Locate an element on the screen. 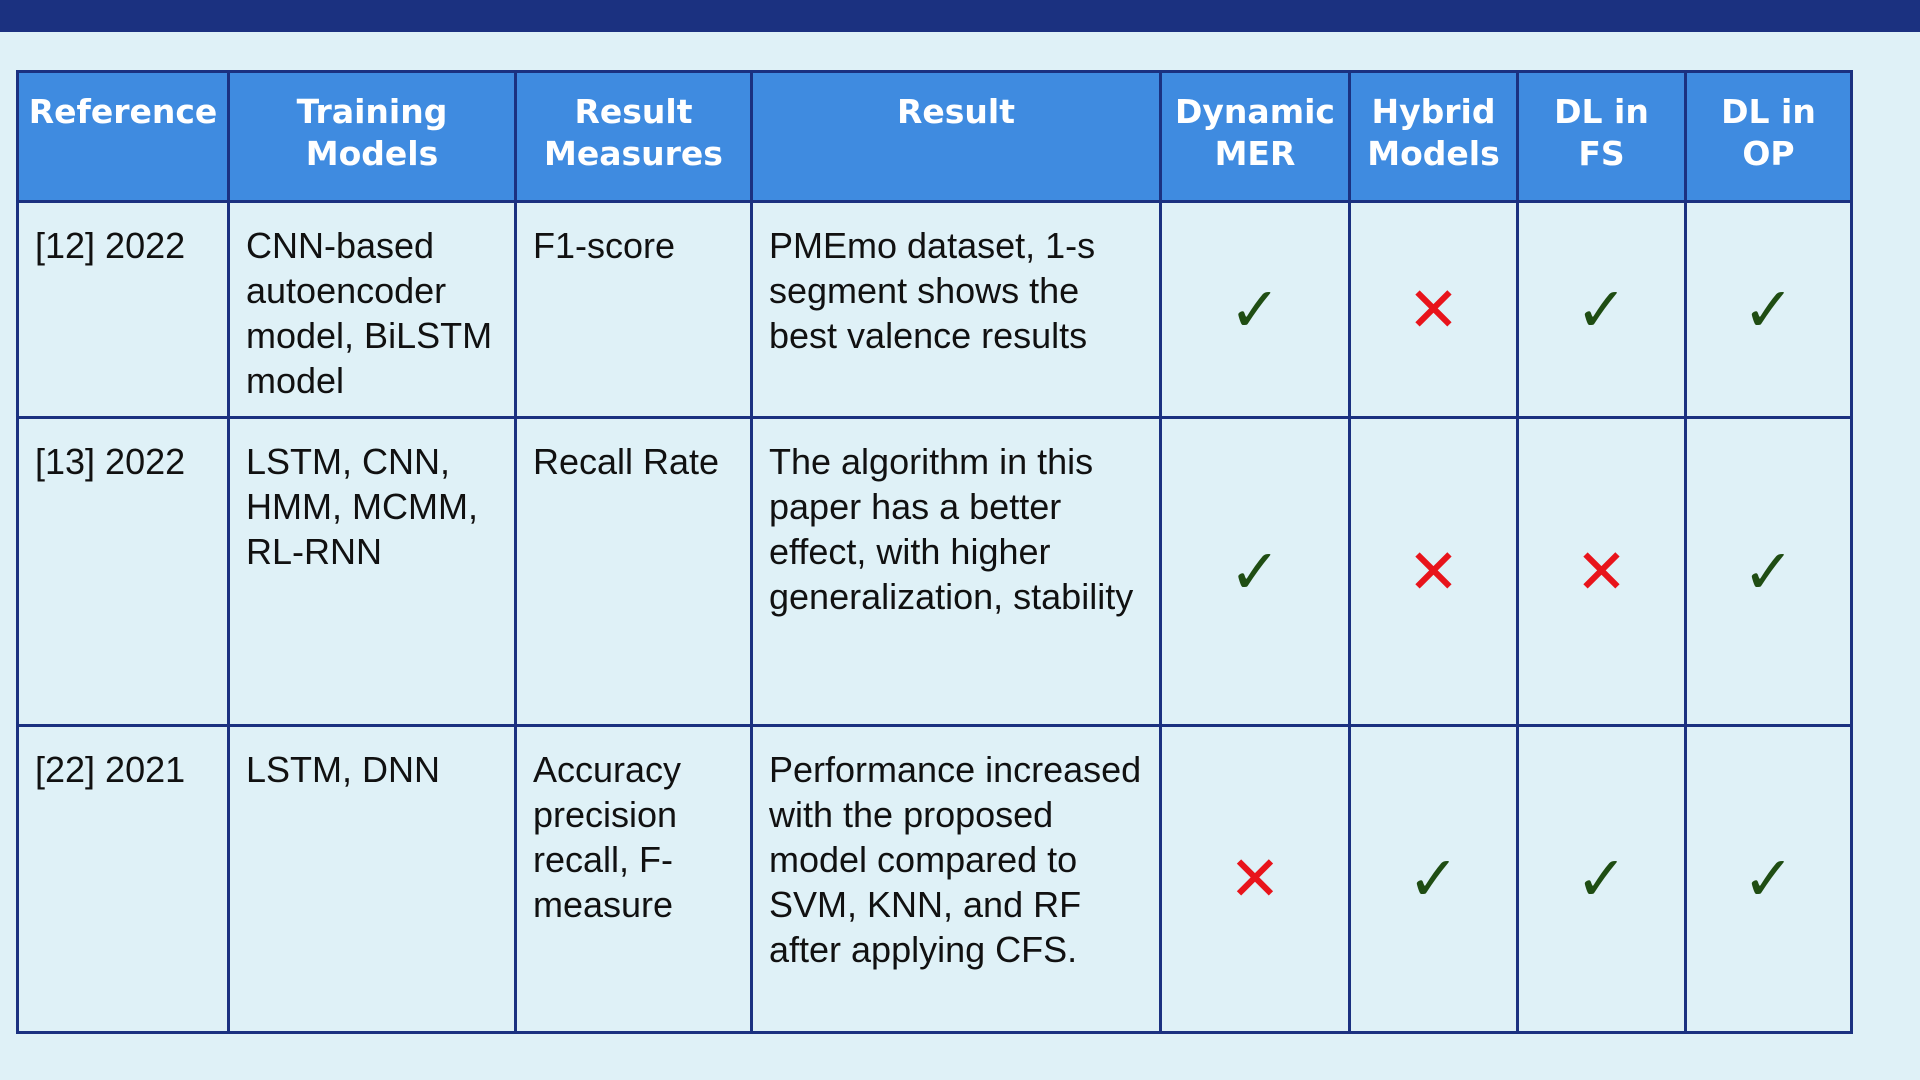  cell-dl-in-fs: ✕ is located at coordinates (1601, 571).